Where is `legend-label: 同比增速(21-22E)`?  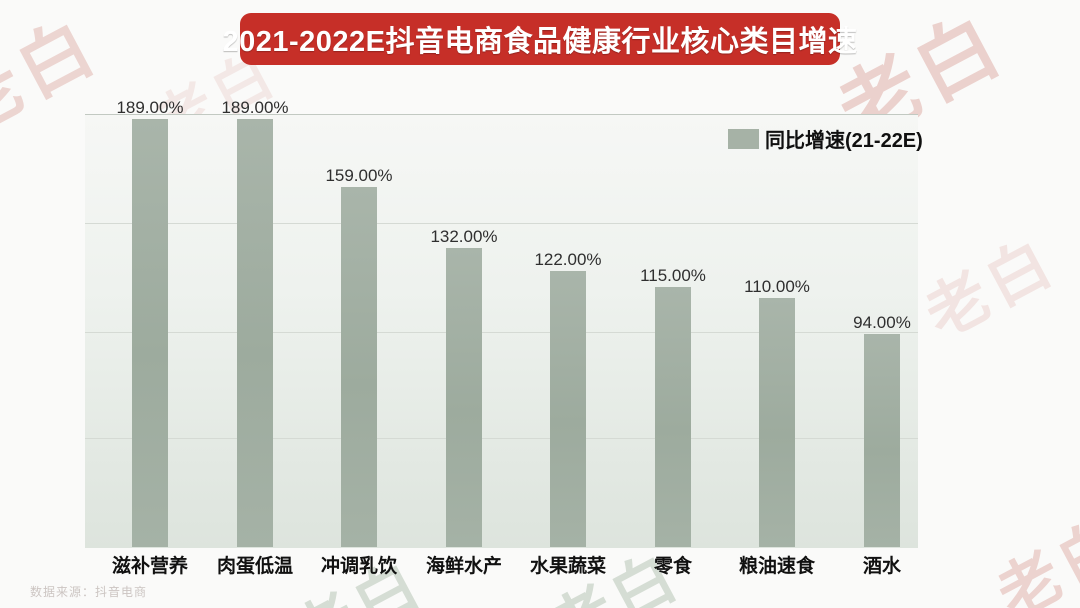
legend-label: 同比增速(21-22E) is located at coordinates (844, 141).